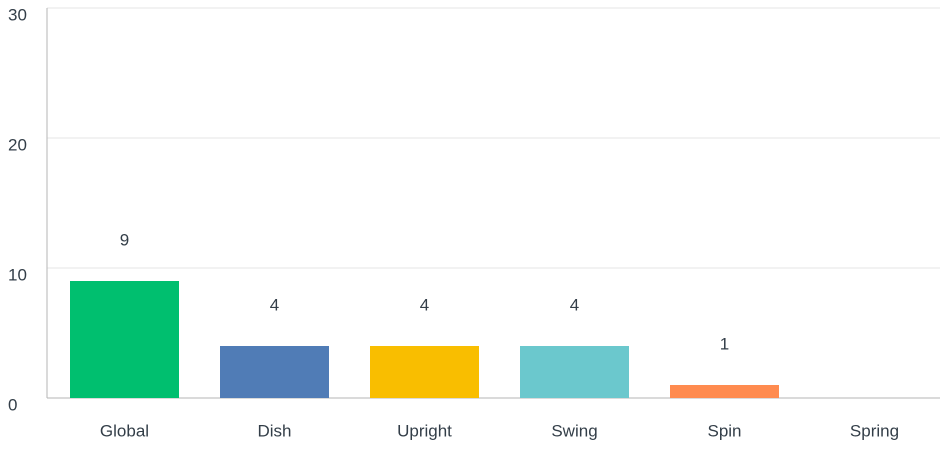 This screenshot has width=940, height=449. Describe the element at coordinates (274, 430) in the screenshot. I see `x-tick-label: Dish` at that location.